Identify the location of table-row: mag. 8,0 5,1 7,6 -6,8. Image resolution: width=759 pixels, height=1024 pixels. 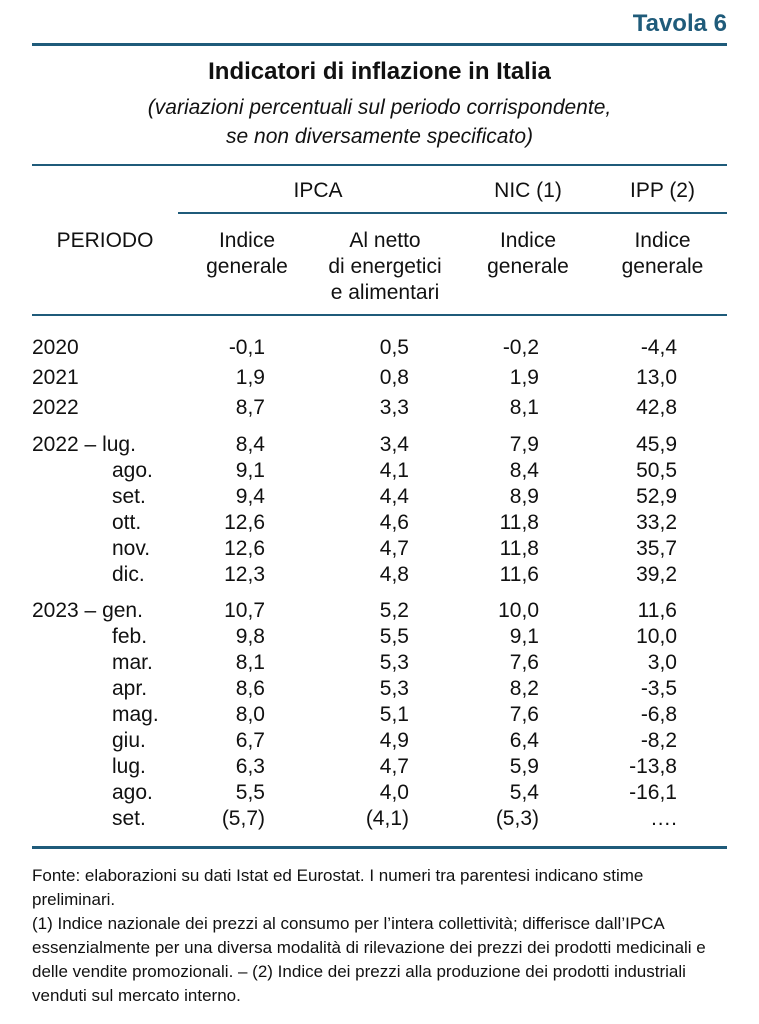
(379, 715).